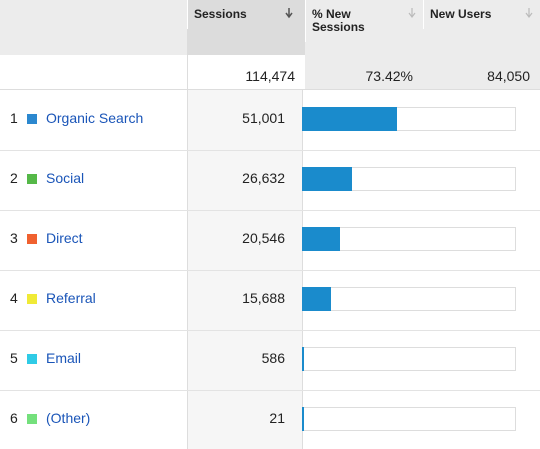 The width and height of the screenshot is (540, 449). Describe the element at coordinates (236, 14) in the screenshot. I see `column-header: Sessions` at that location.